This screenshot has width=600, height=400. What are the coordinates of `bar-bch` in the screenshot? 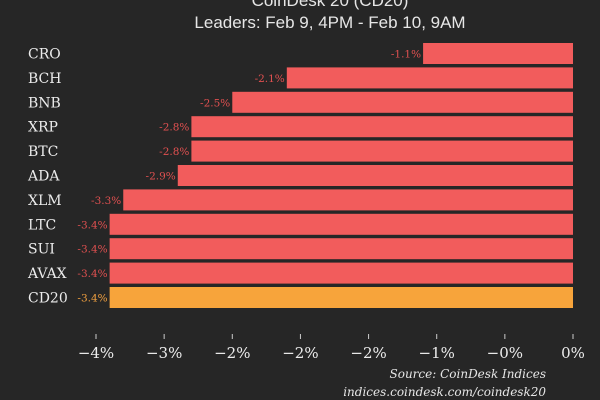 It's located at (429, 78).